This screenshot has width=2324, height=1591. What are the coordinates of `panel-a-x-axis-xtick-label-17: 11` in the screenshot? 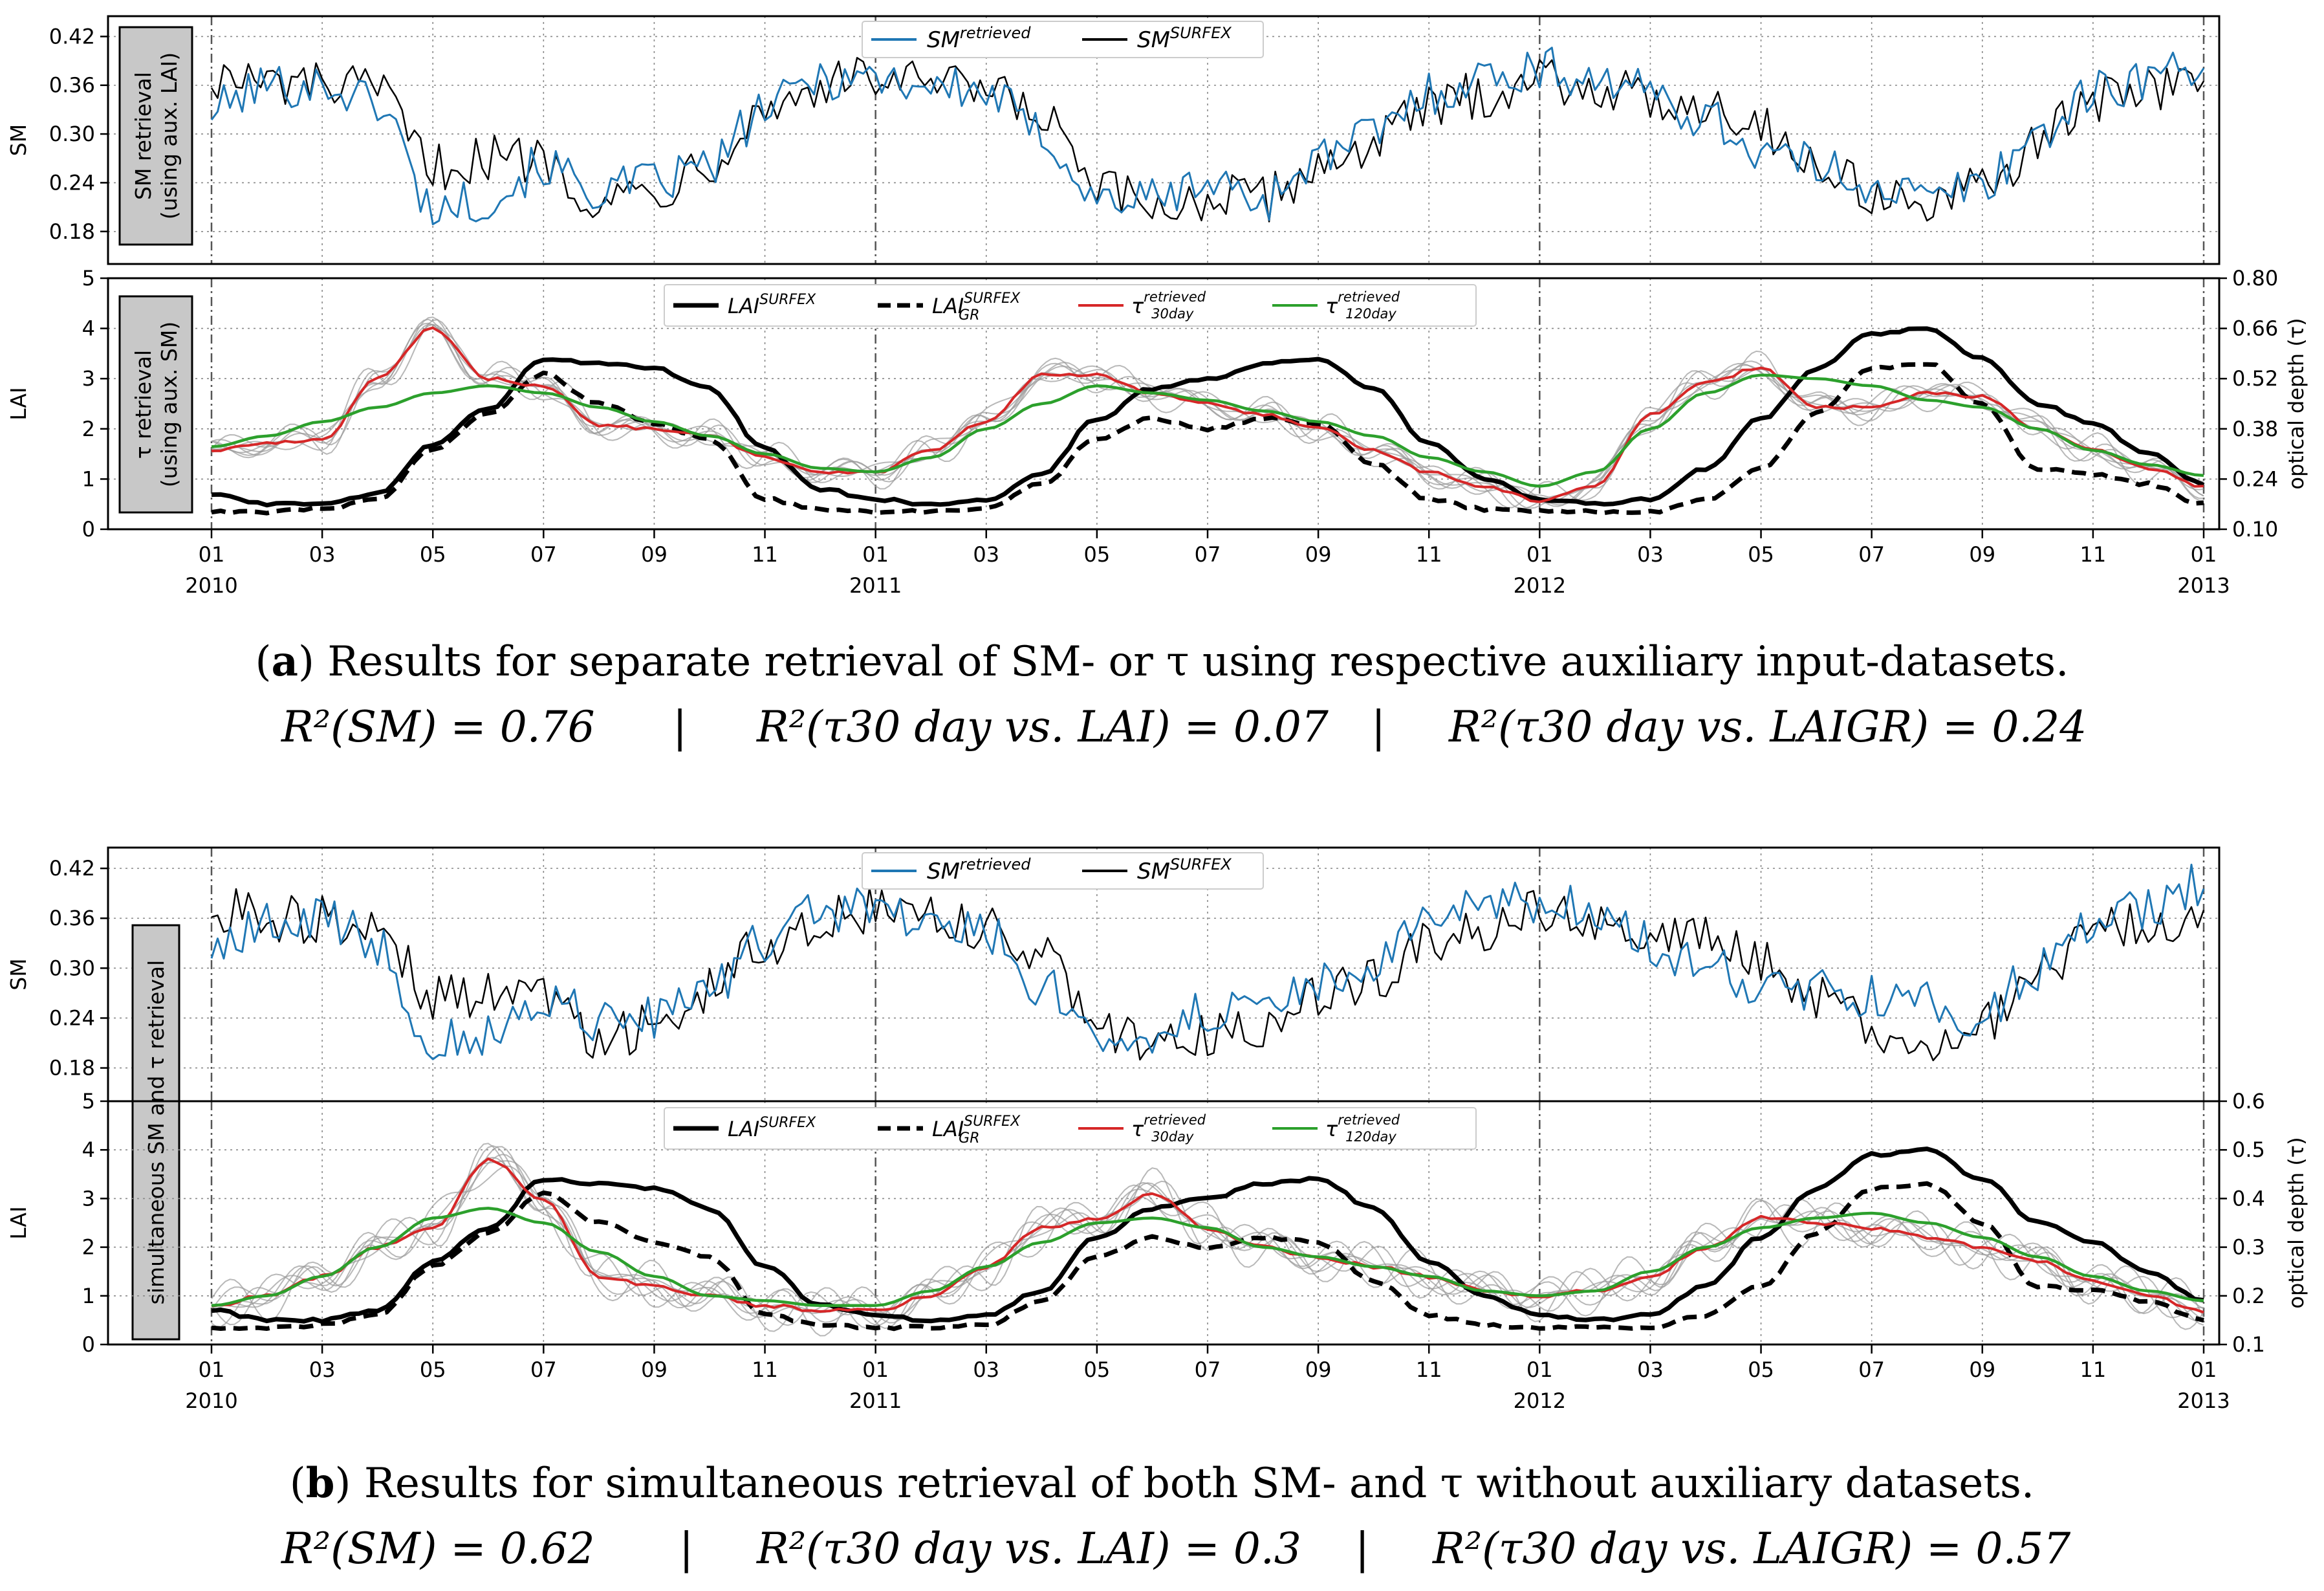 It's located at (2093, 554).